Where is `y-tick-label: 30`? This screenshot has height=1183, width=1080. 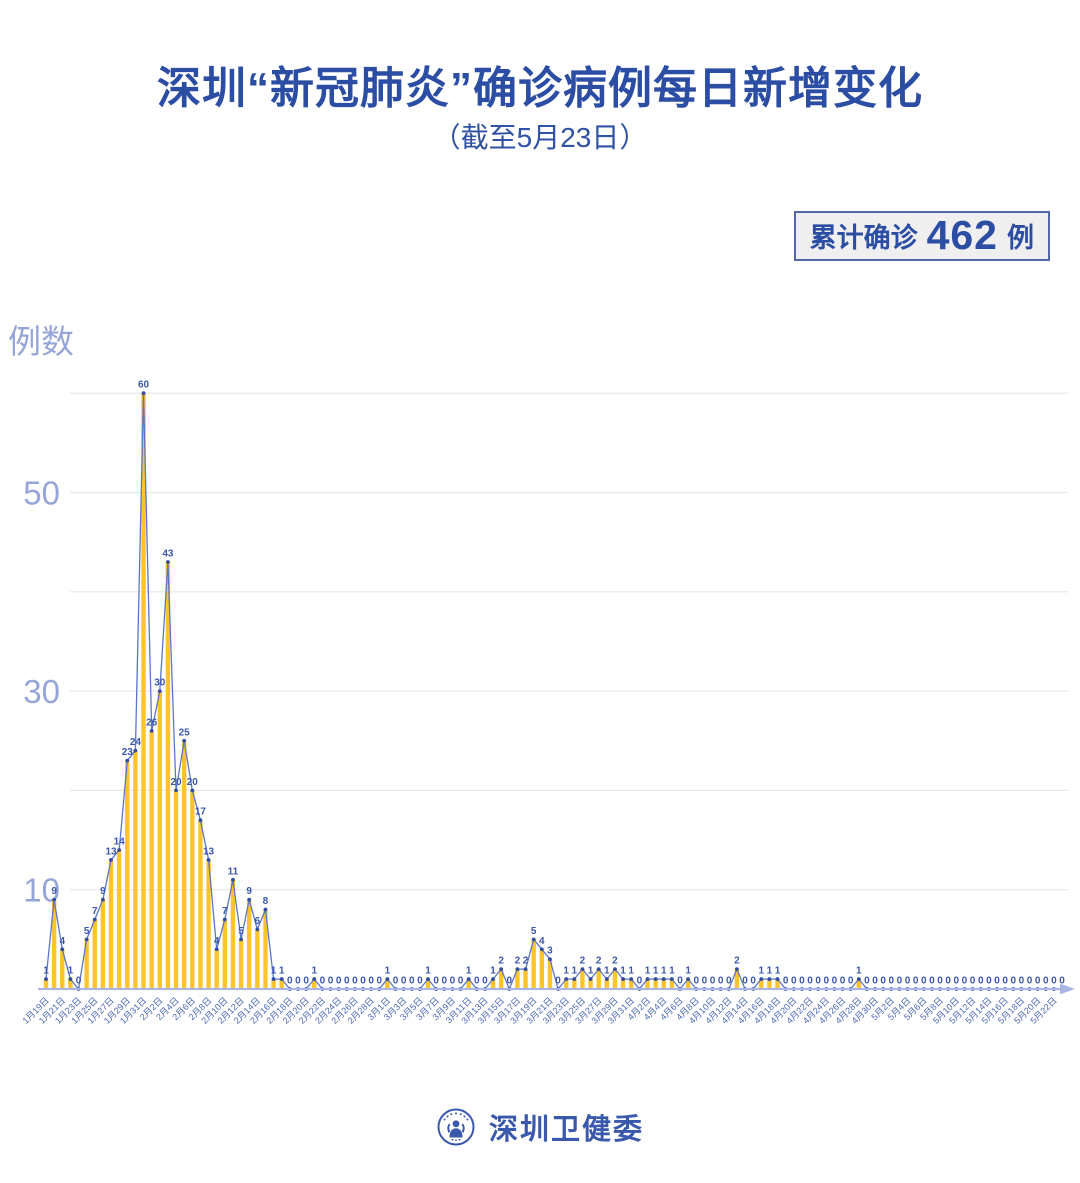 y-tick-label: 30 is located at coordinates (41, 691).